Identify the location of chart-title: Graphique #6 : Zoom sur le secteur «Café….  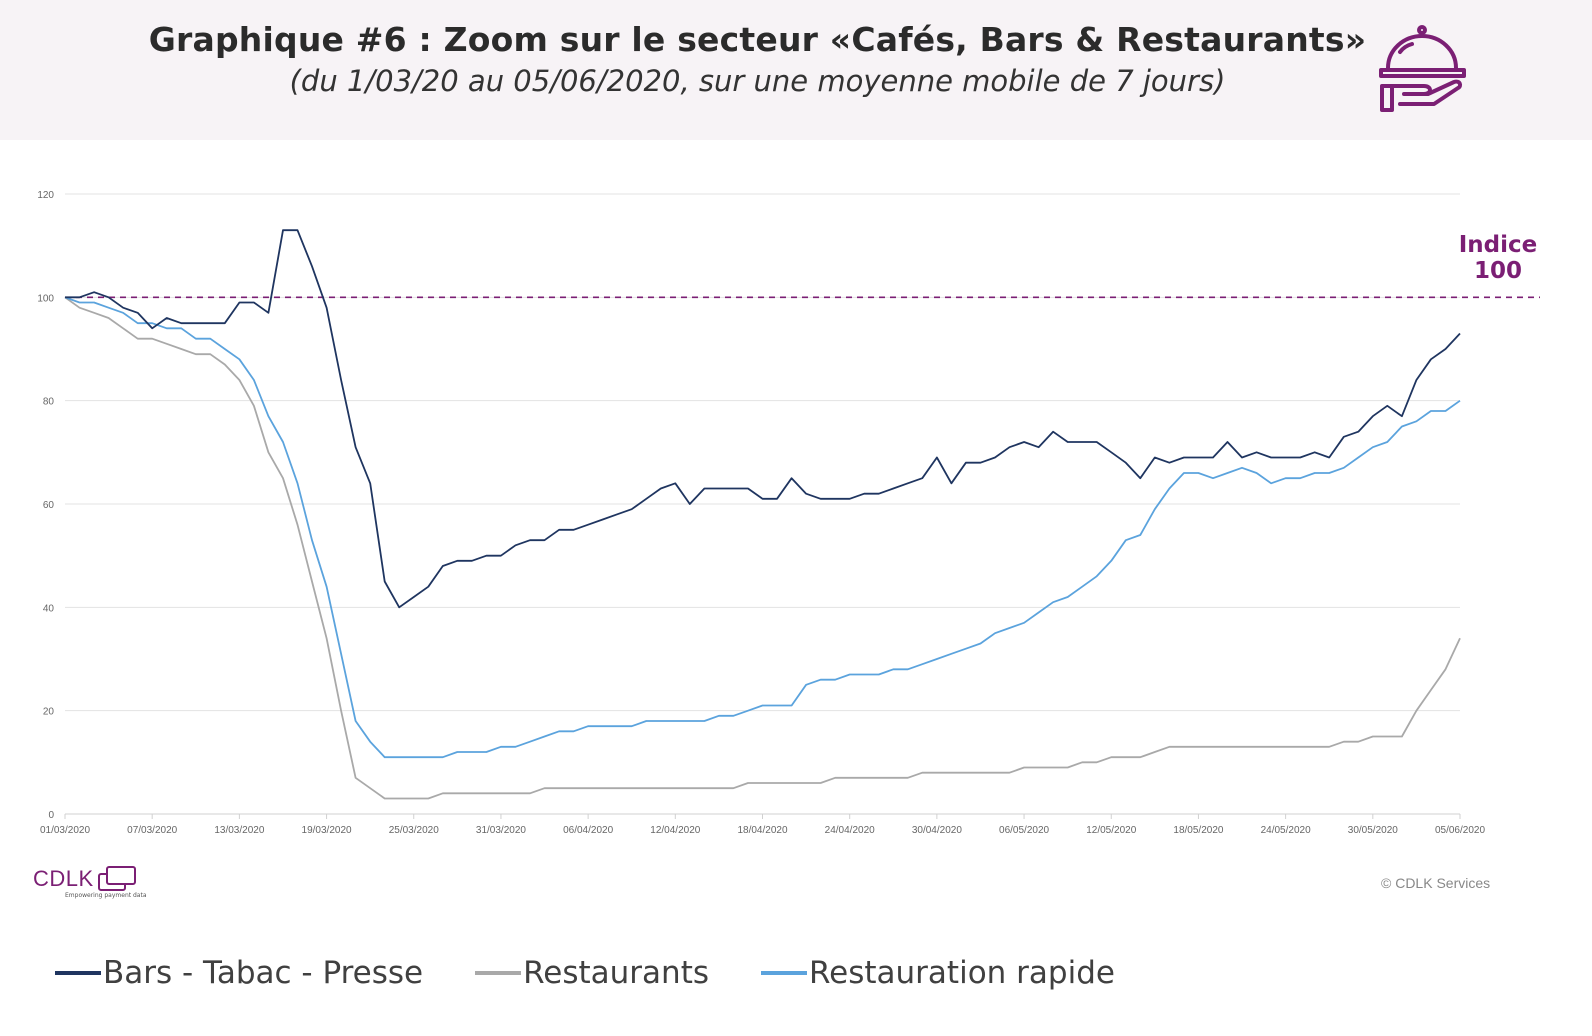
(757, 39).